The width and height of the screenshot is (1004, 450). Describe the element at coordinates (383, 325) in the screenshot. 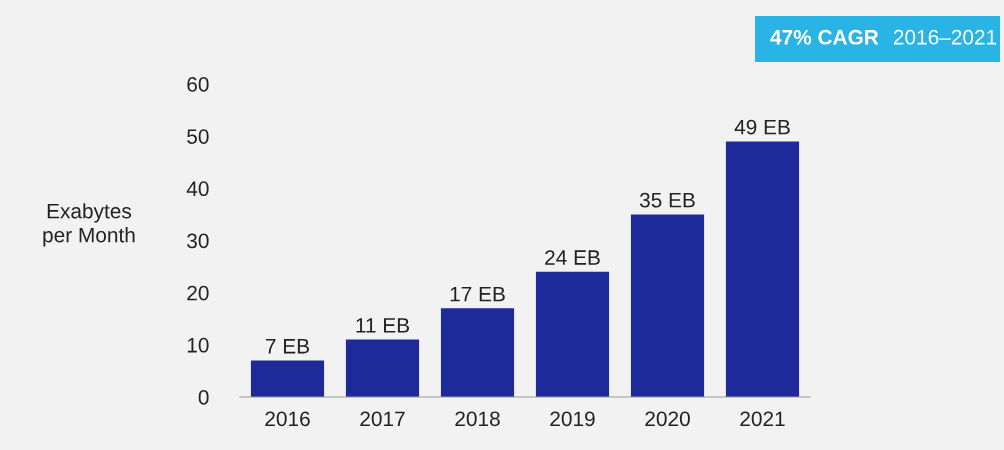

I see `data-label: 11 EB` at that location.